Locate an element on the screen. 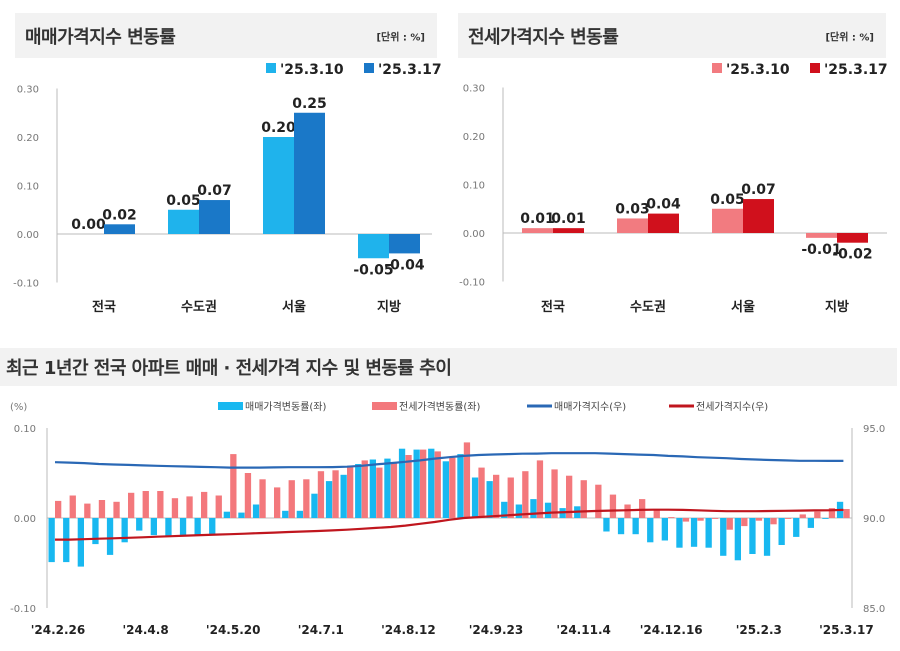  sale-data-label: 0.02 is located at coordinates (119, 215).